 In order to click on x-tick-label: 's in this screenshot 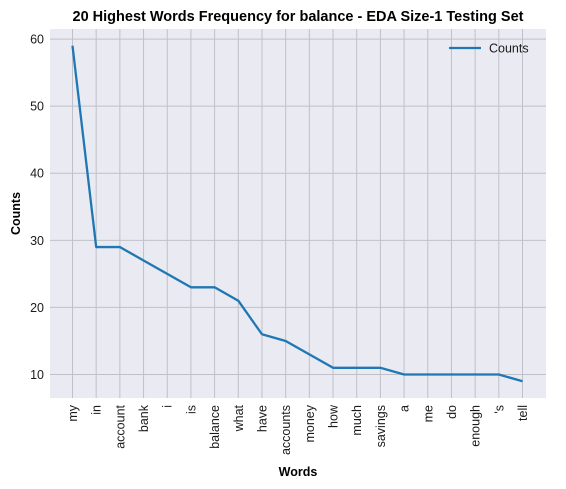, I will do `click(499, 409)`.